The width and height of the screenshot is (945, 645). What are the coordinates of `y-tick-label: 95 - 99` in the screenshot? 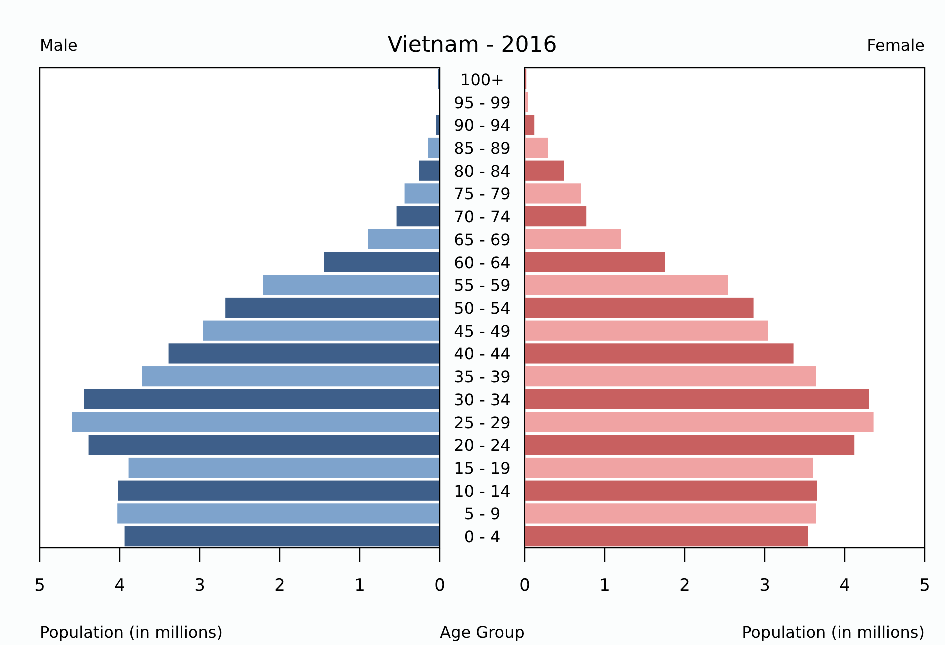 It's located at (482, 102).